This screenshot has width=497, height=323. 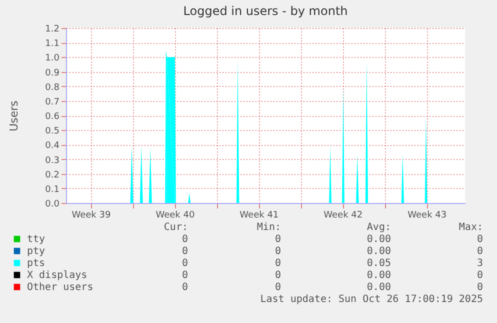 What do you see at coordinates (378, 263) in the screenshot?
I see `text: 0.05` at bounding box center [378, 263].